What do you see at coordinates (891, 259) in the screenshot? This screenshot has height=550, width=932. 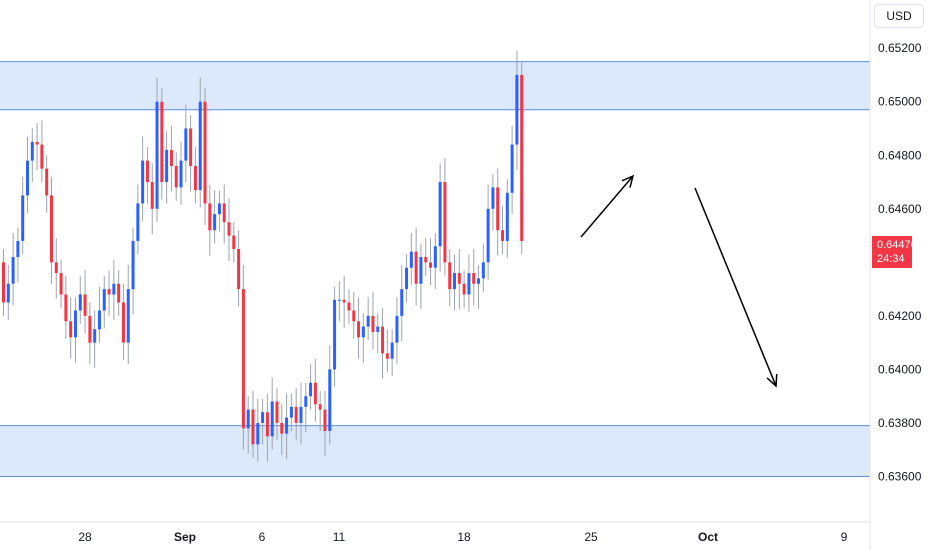 I see `last-price-countdown: 24:34` at bounding box center [891, 259].